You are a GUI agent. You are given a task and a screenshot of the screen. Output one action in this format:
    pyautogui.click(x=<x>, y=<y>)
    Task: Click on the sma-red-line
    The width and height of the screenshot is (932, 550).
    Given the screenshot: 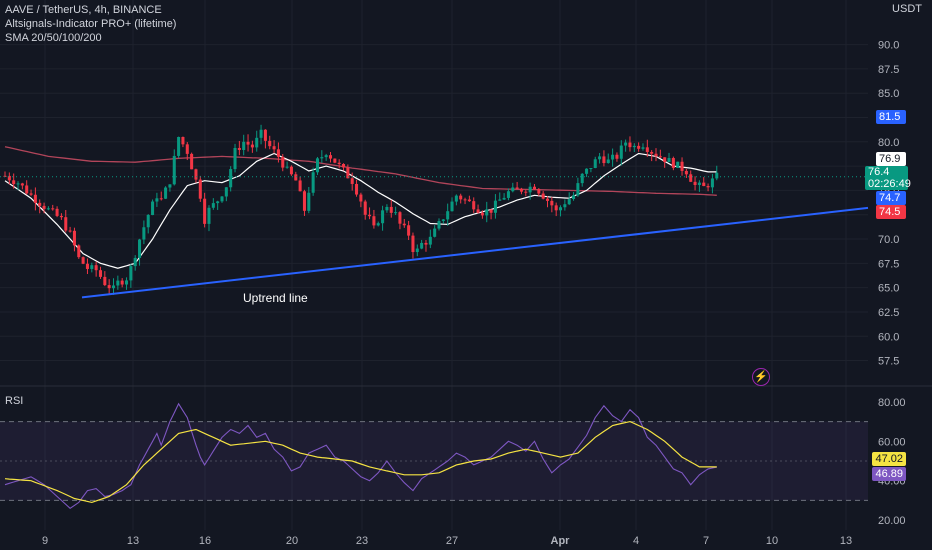 What is the action you would take?
    pyautogui.click(x=360, y=171)
    